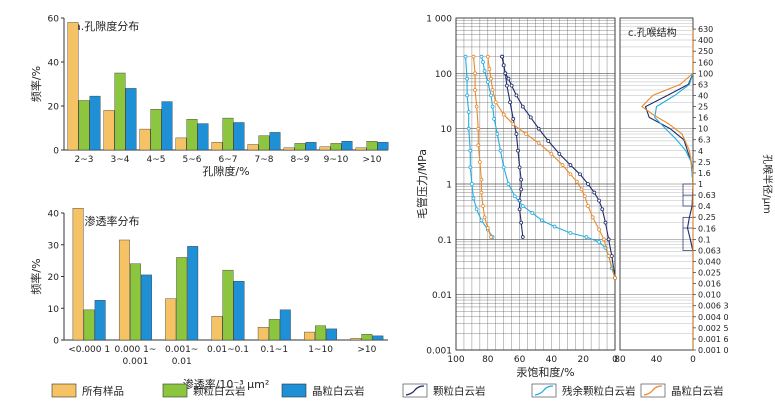 Image resolution: width=775 pixels, height=414 pixels. What do you see at coordinates (120, 160) in the screenshot?
I see `x-tick-label: 3~4` at bounding box center [120, 160].